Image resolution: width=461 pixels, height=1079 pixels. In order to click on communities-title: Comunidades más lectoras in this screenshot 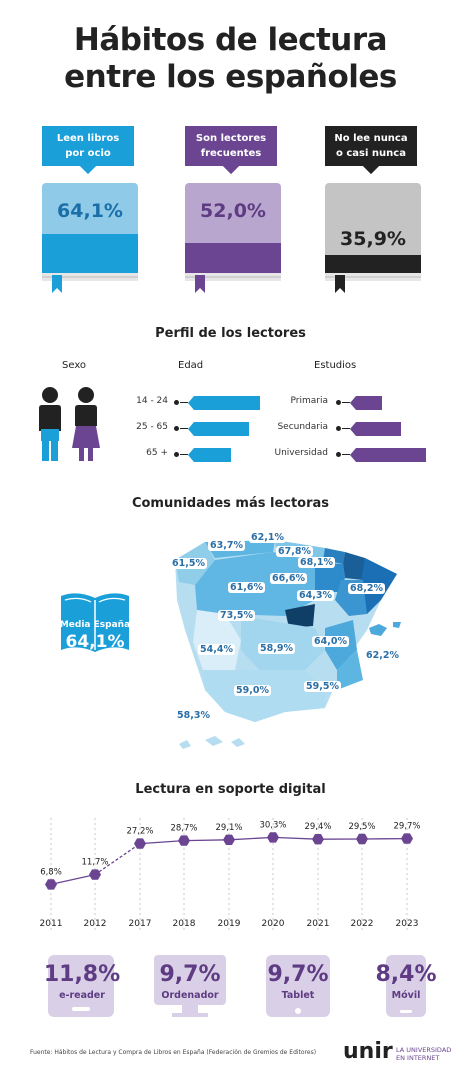, I will do `click(230, 503)`.